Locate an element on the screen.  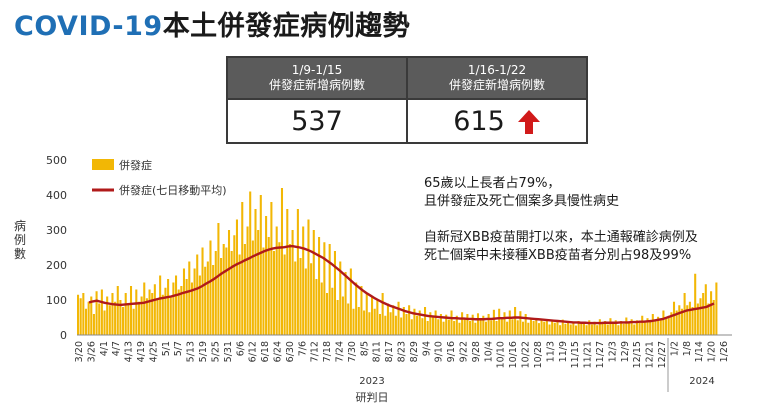
x-tick-label: 1/20 is located at coordinates (712, 351).